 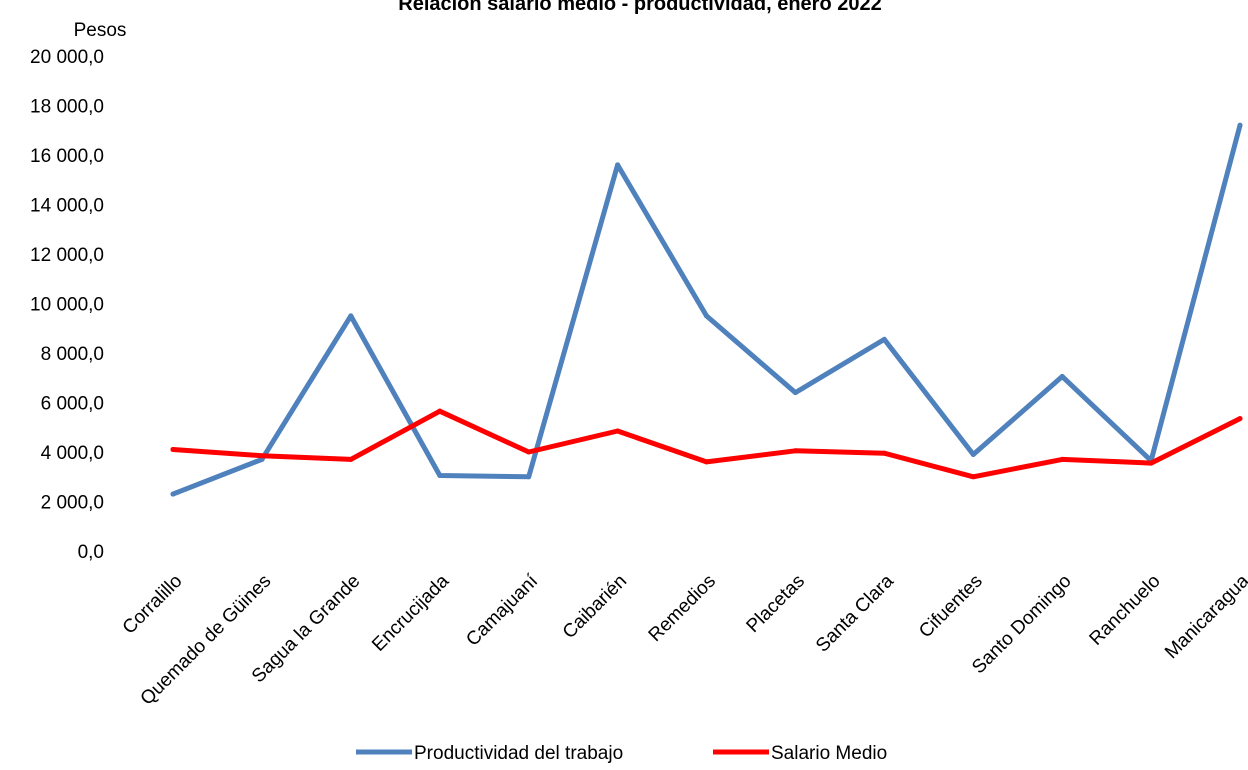 I want to click on x-tick-label: Corralillo, so click(x=153, y=605).